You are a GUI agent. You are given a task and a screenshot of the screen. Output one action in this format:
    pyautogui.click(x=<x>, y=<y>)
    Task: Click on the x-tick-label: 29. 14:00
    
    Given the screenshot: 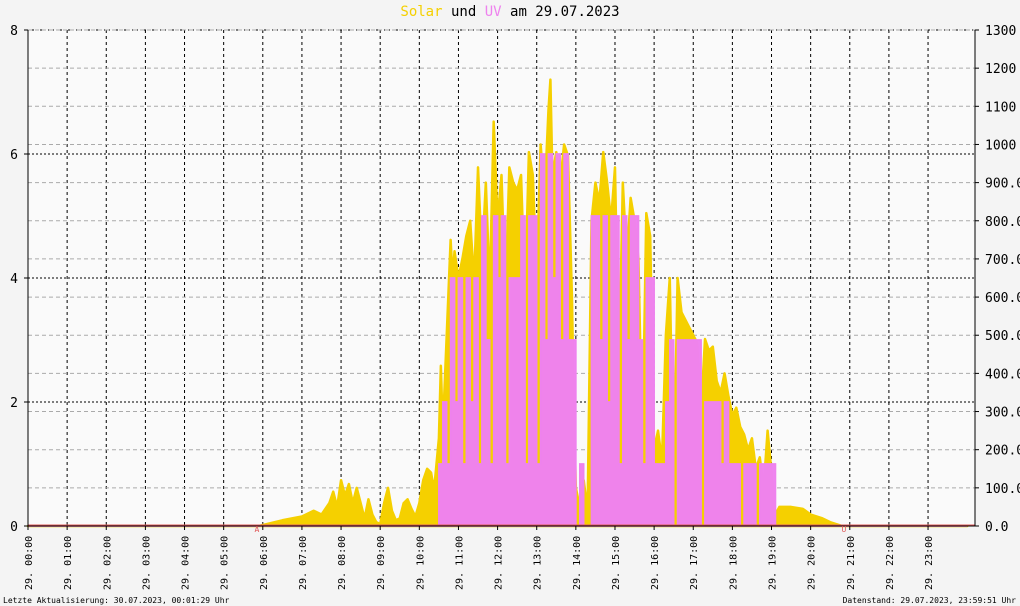 What is the action you would take?
    pyautogui.click(x=577, y=563)
    